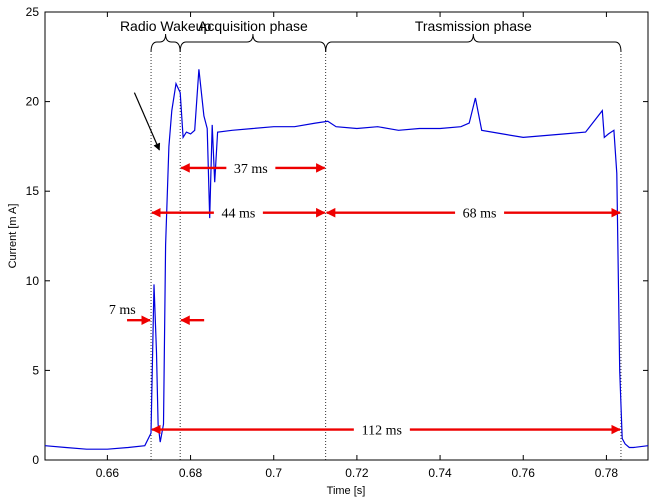  What do you see at coordinates (480, 214) in the screenshot?
I see `duration-label: 68 ms` at bounding box center [480, 214].